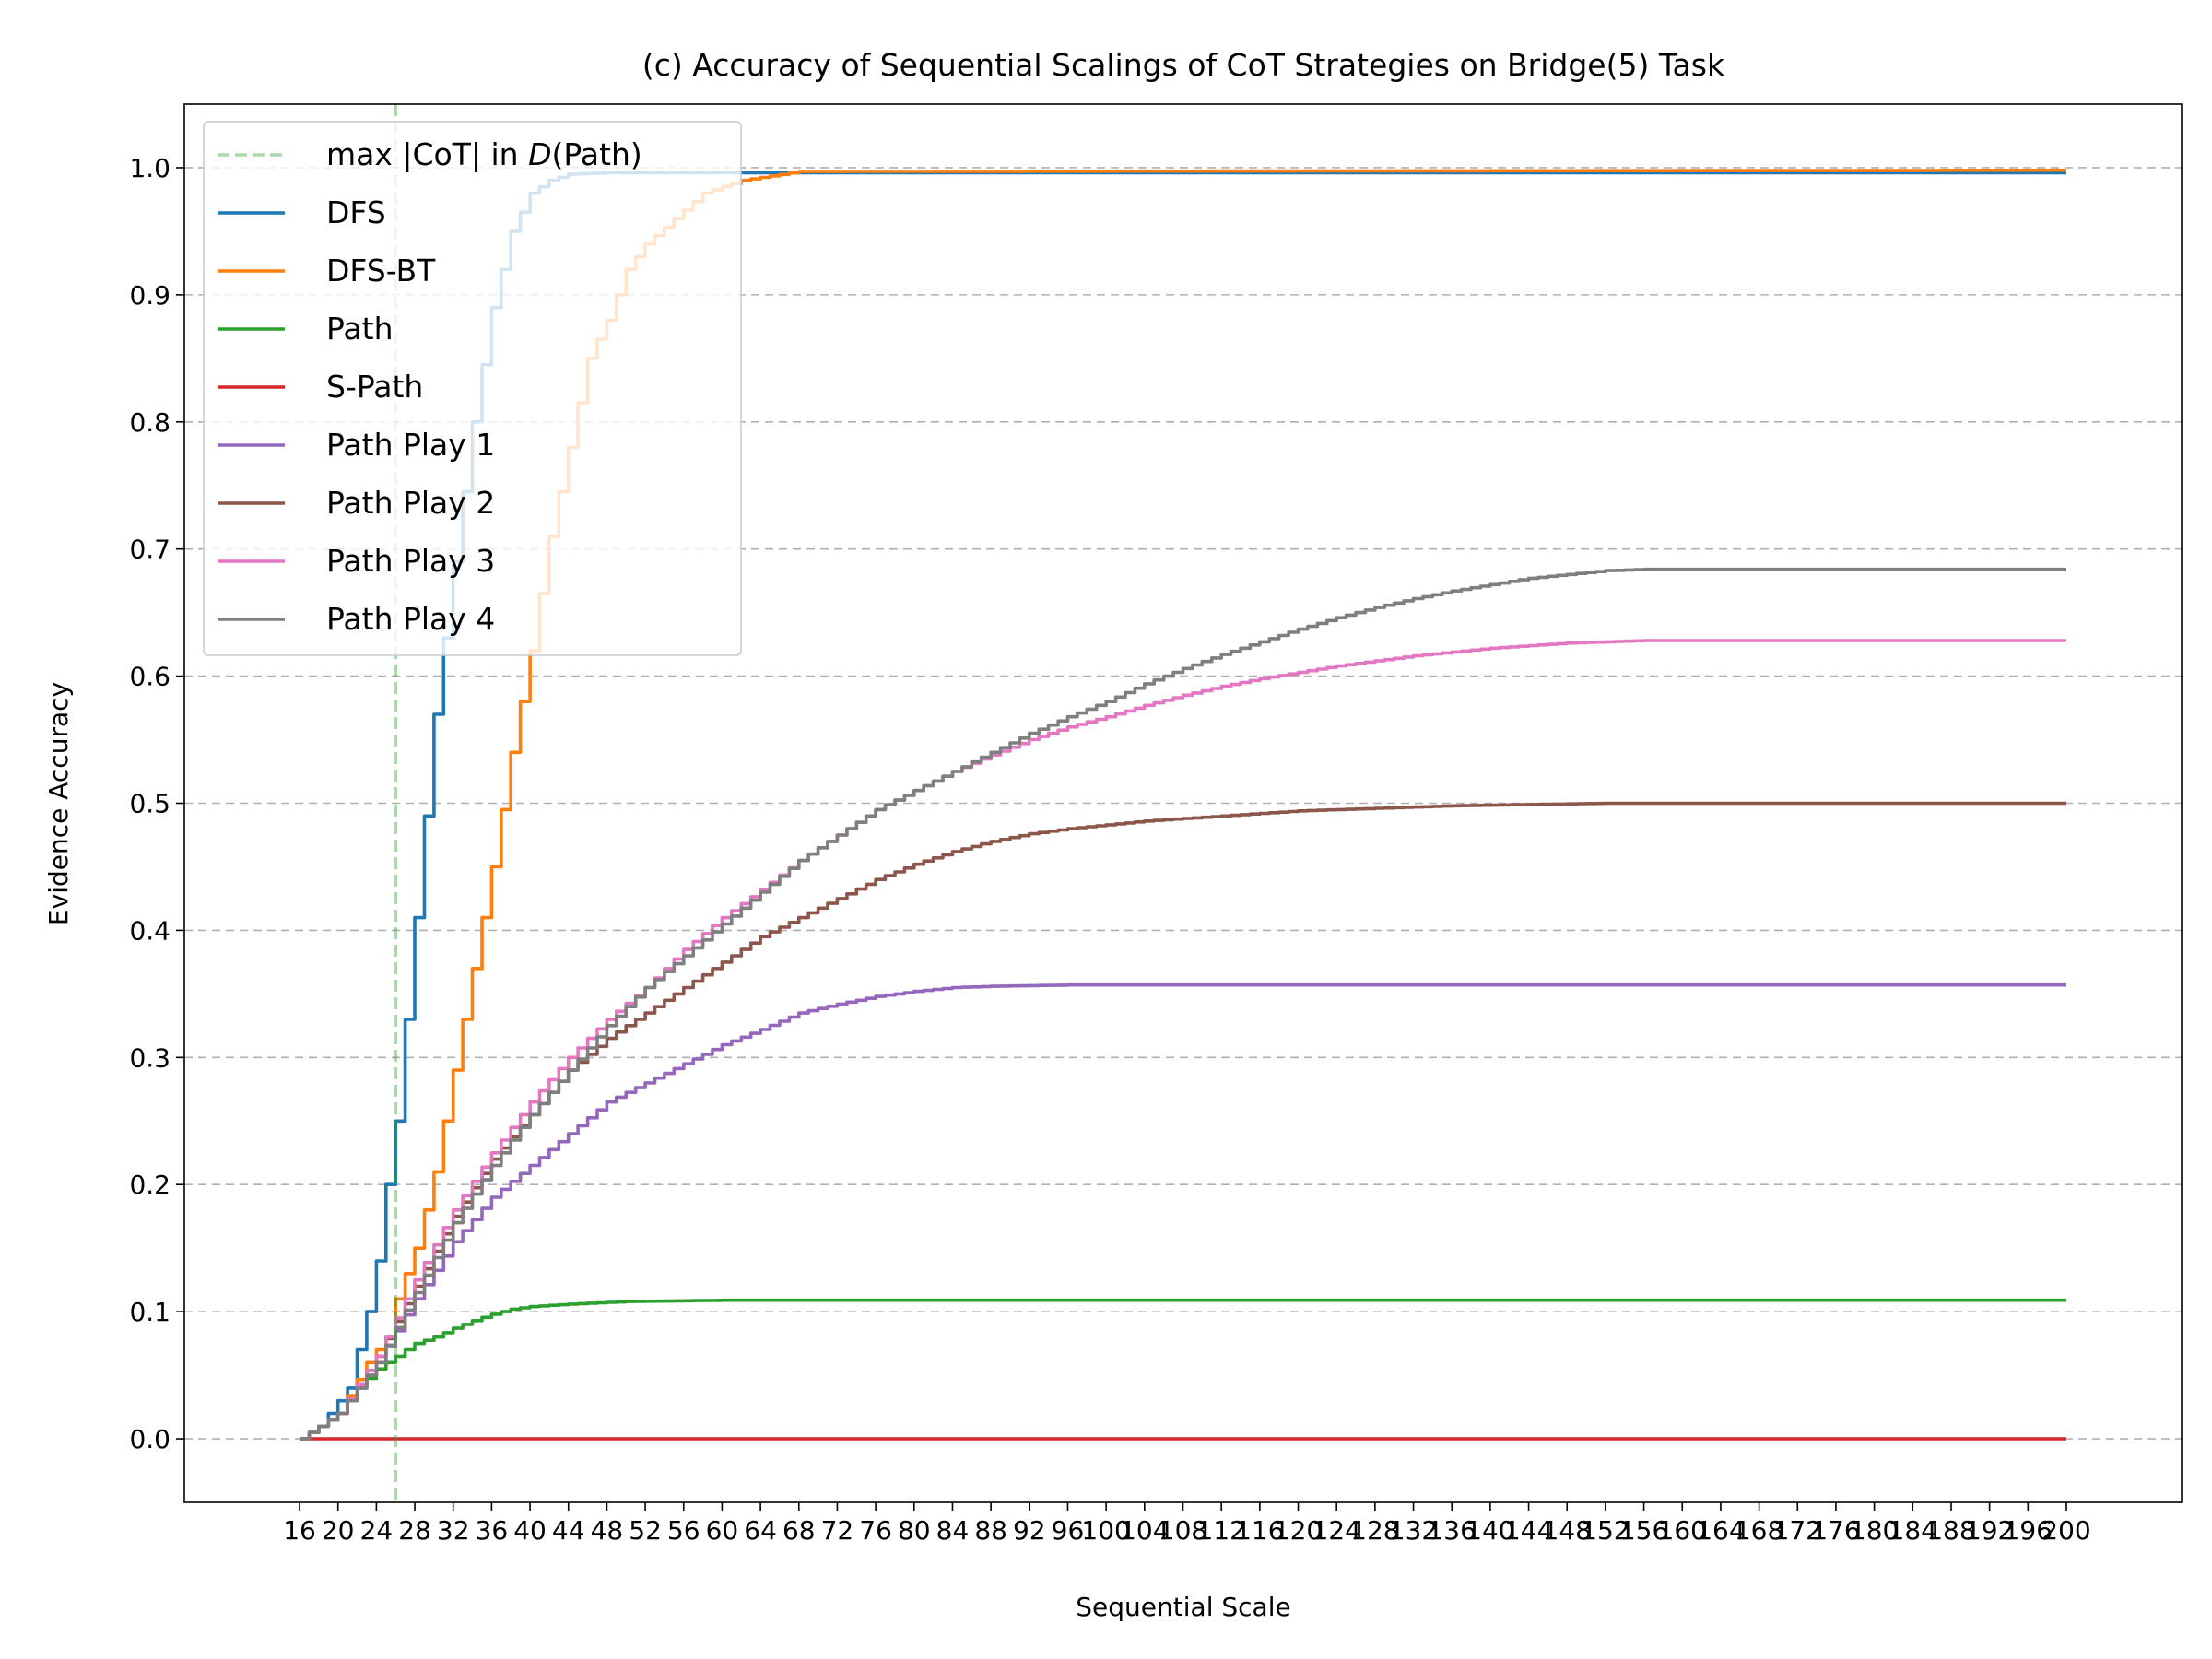 Image resolution: width=2212 pixels, height=1659 pixels. I want to click on y-tick-label: 0.0, so click(150, 1439).